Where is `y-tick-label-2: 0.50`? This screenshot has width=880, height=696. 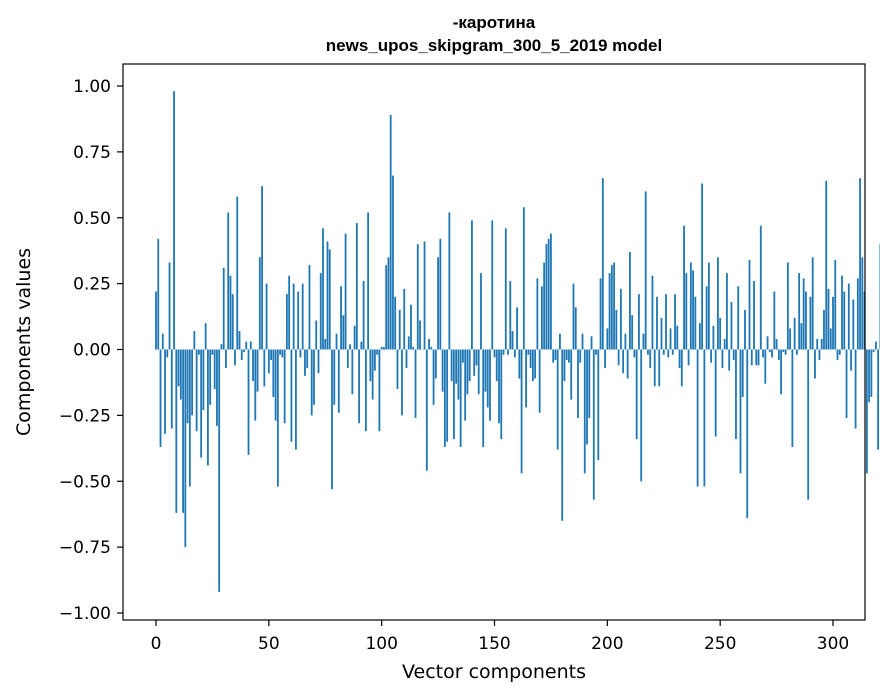 y-tick-label-2: 0.50 is located at coordinates (92, 219).